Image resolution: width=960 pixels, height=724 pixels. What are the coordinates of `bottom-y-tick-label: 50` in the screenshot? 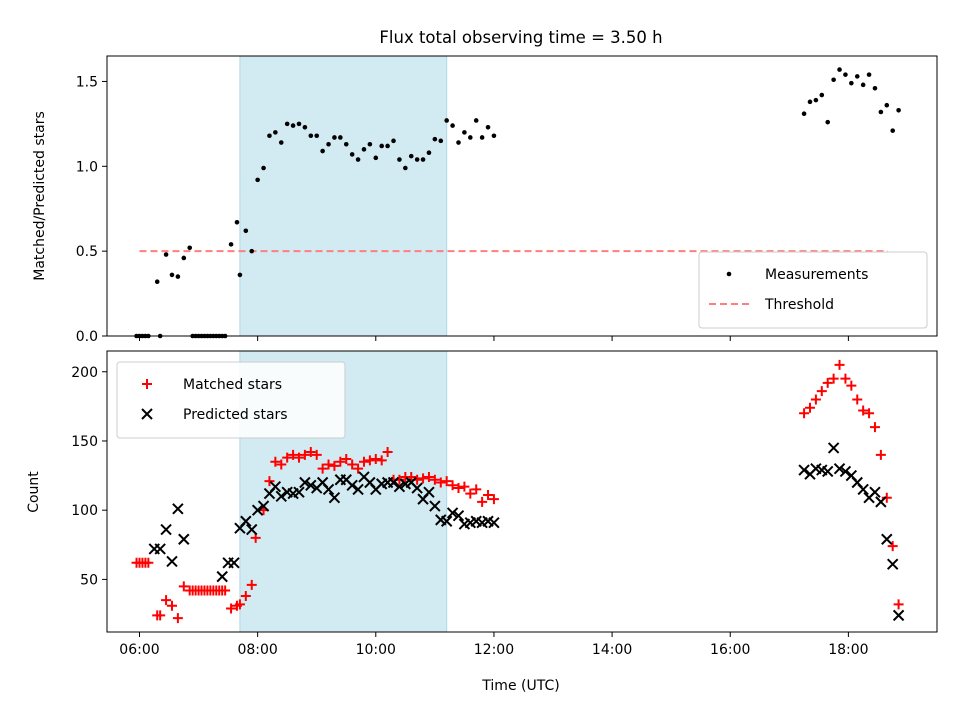 It's located at (89, 580).